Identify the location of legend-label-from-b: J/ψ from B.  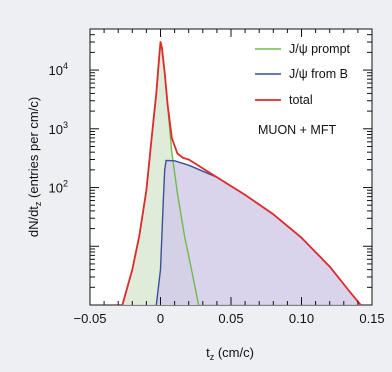
(318, 74).